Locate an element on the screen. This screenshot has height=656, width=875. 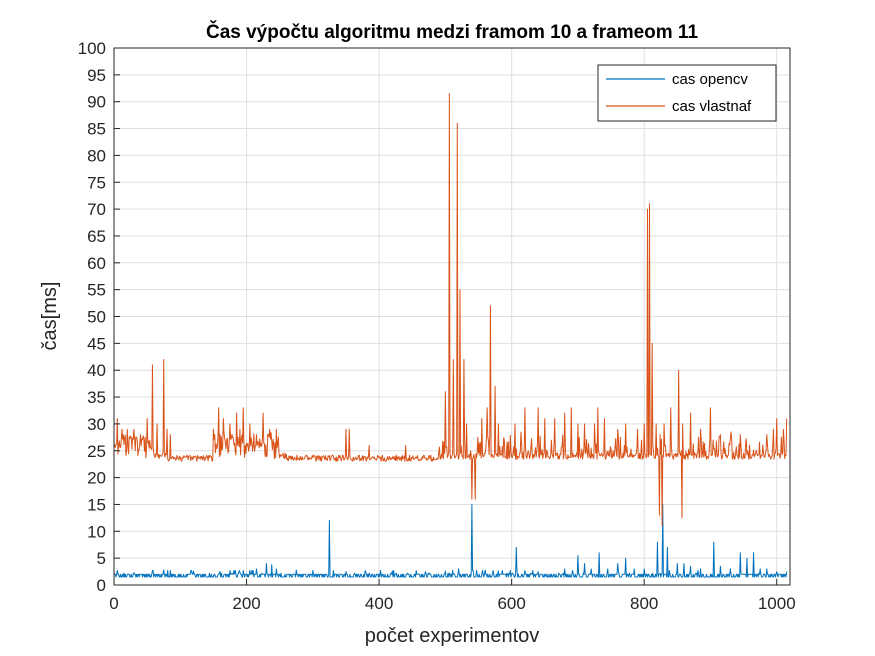
x-tick-label: 400 is located at coordinates (379, 603).